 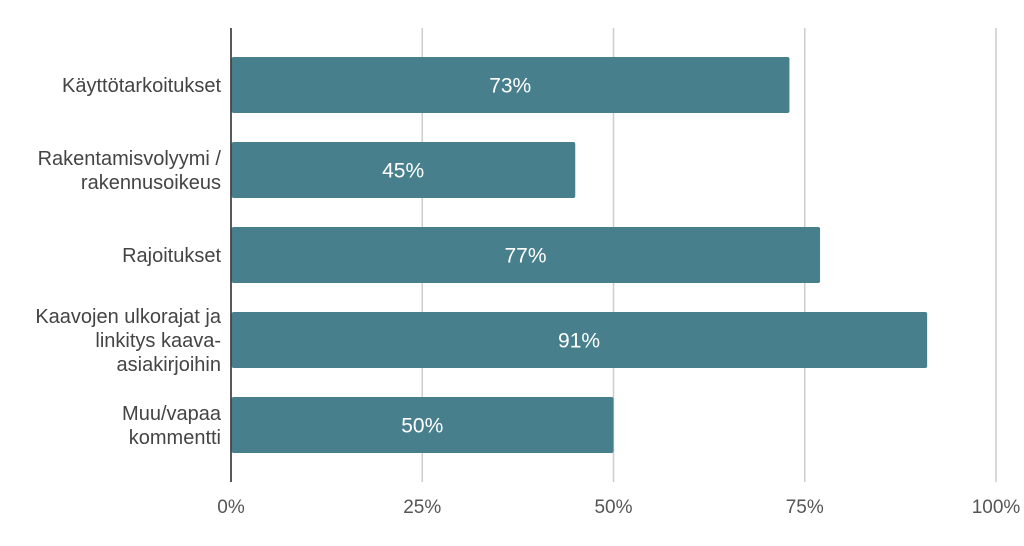 What do you see at coordinates (130, 171) in the screenshot?
I see `category-label: Rakentamisvolyymi / rakennusoikeus` at bounding box center [130, 171].